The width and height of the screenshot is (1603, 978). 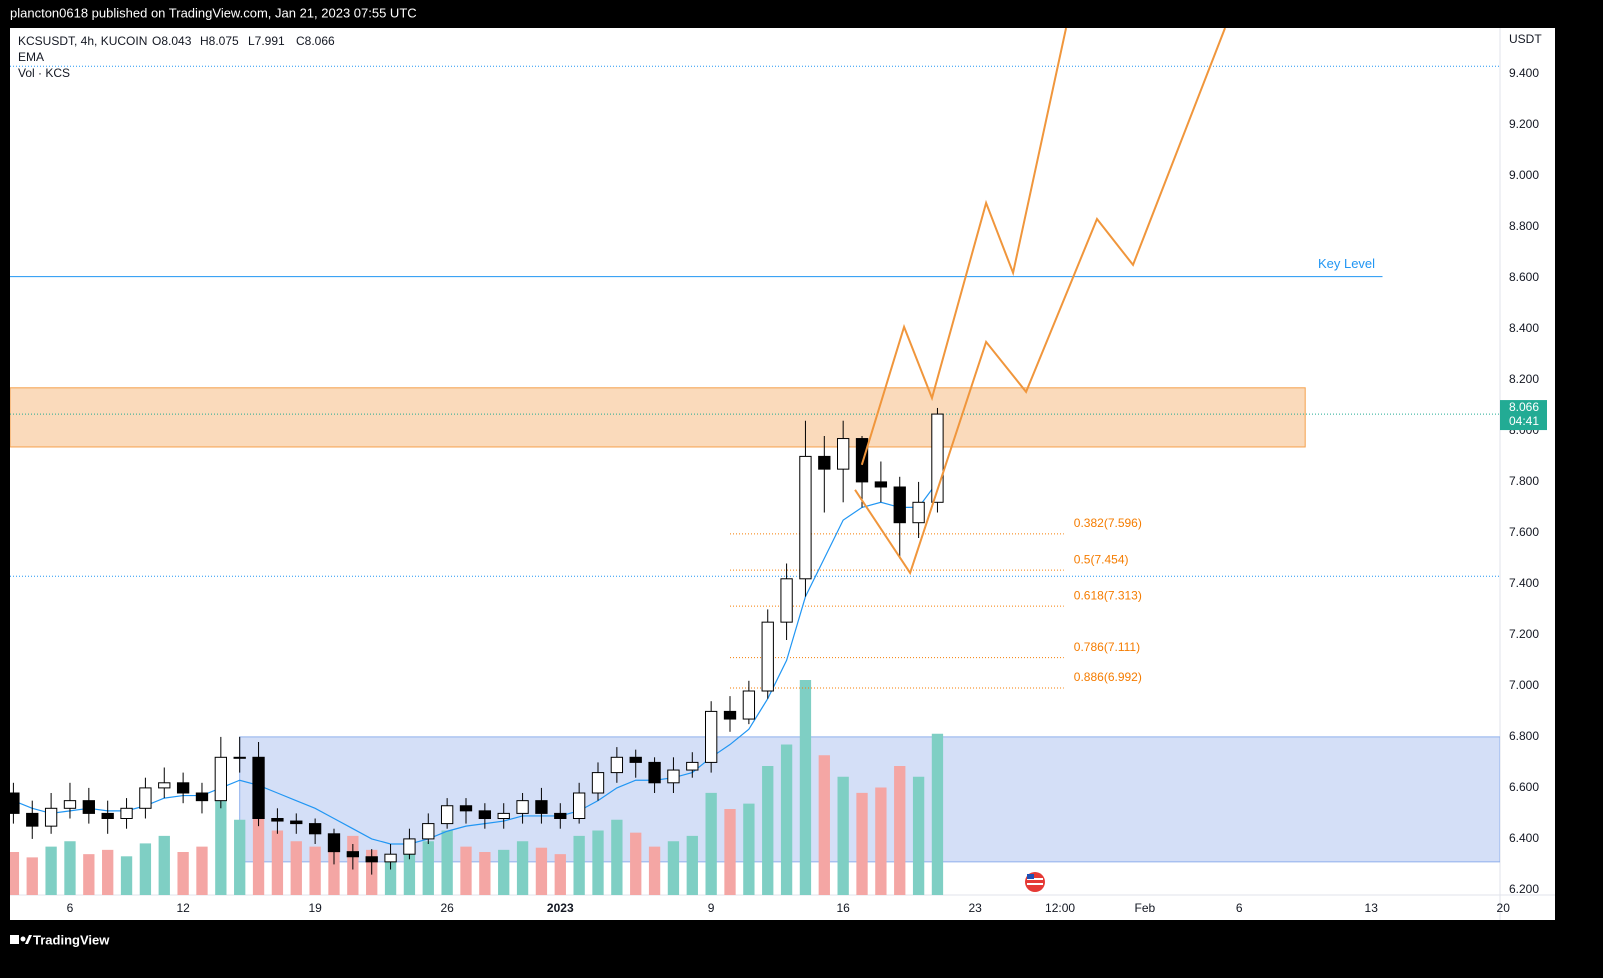 What do you see at coordinates (1524, 379) in the screenshot?
I see `y-tick-label: 8.200` at bounding box center [1524, 379].